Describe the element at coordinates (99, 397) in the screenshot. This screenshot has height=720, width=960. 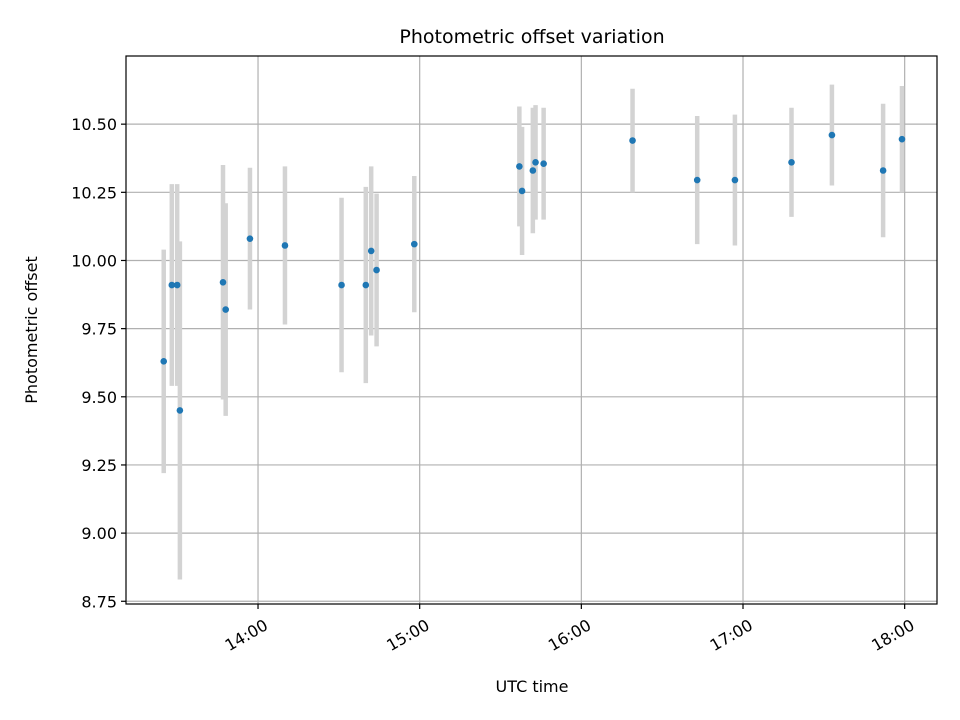
I see `y-tick-label: 9.50` at that location.